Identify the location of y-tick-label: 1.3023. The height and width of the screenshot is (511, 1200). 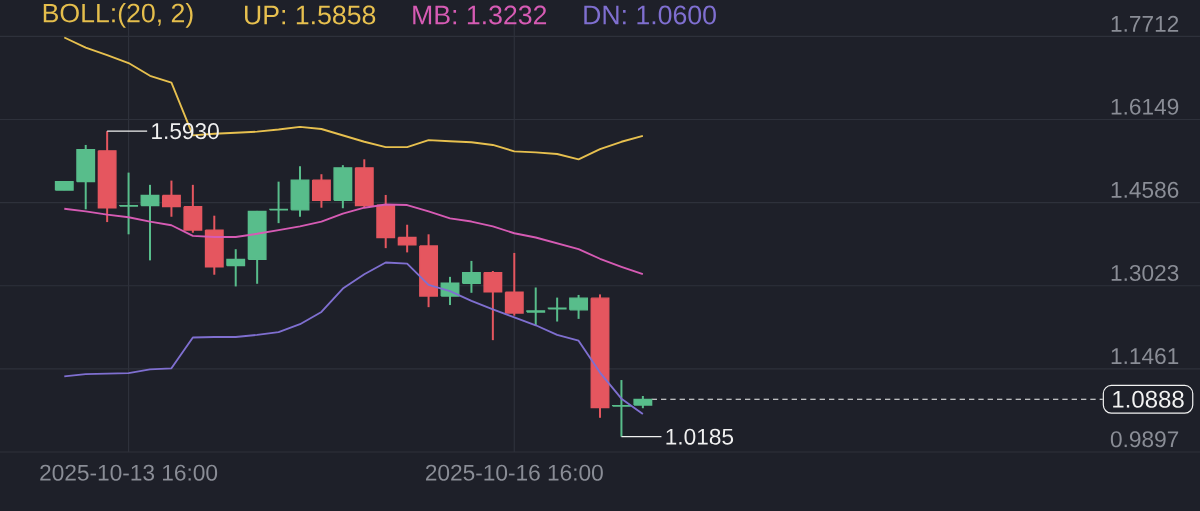
(1145, 273).